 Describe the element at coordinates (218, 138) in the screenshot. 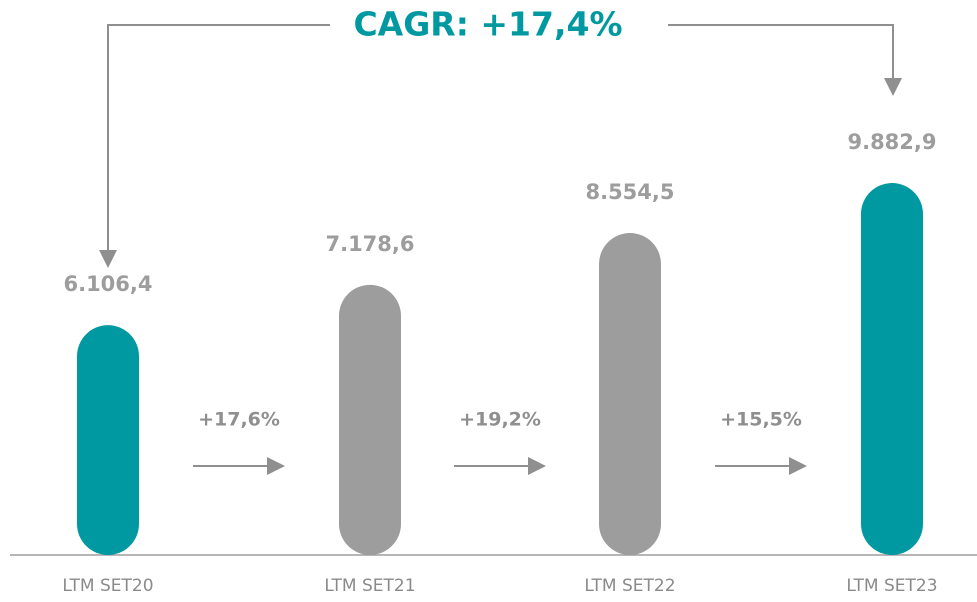

I see `bracket-left` at that location.